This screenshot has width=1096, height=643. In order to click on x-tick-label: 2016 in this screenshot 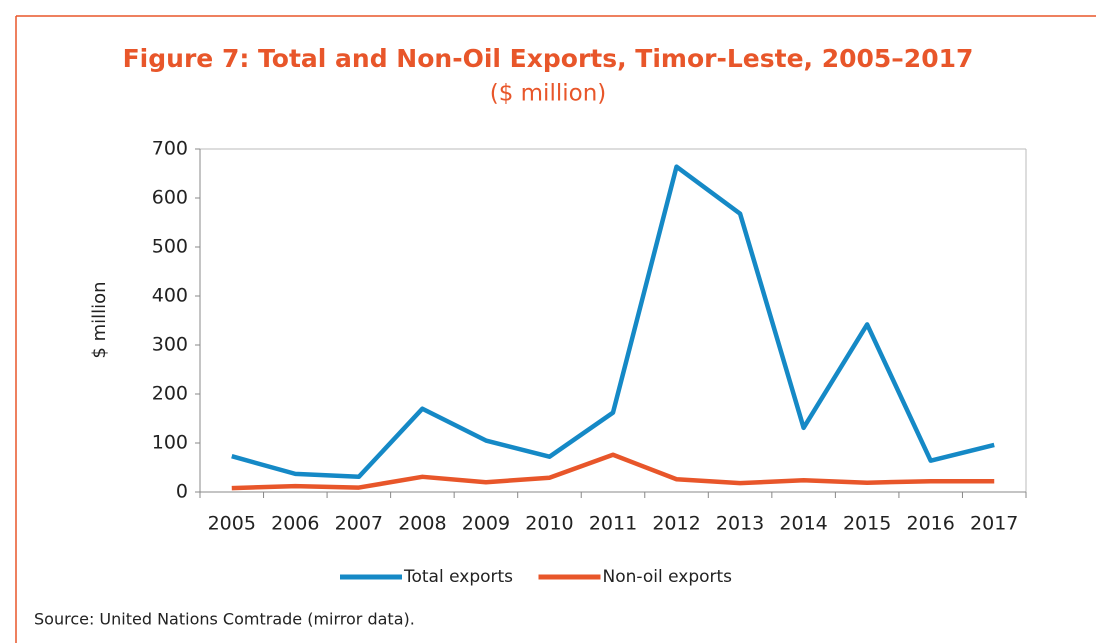, I will do `click(931, 524)`.